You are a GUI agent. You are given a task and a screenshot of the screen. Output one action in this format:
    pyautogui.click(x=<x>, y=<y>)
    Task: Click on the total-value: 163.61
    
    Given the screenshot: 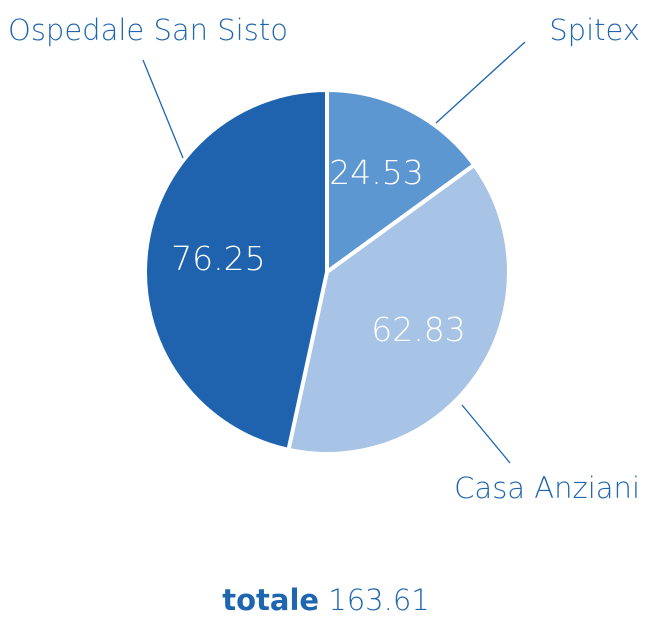 What is the action you would take?
    pyautogui.click(x=378, y=600)
    